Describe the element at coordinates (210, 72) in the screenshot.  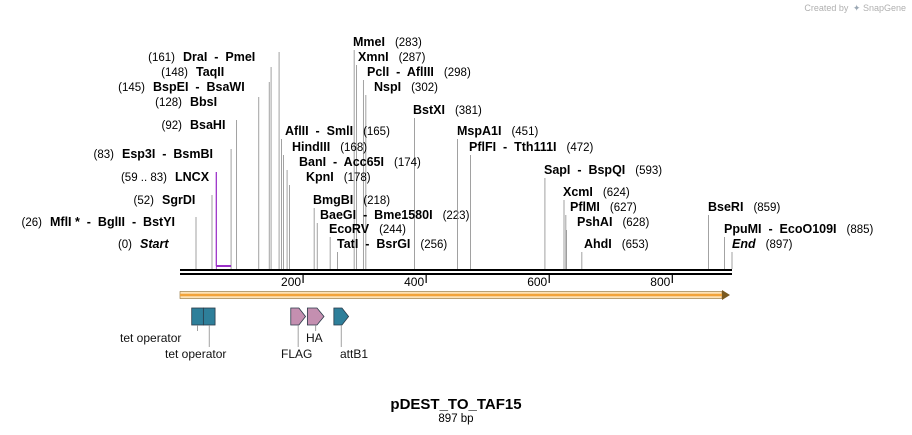
I see `site-label: TaqII` at that location.